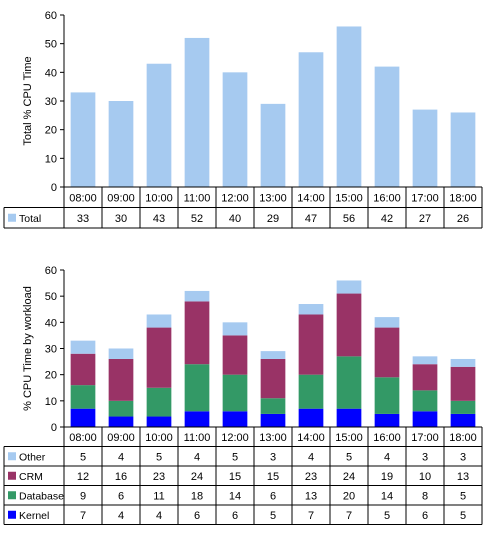 The height and width of the screenshot is (548, 496). I want to click on data-table-value: 12, so click(83, 477).